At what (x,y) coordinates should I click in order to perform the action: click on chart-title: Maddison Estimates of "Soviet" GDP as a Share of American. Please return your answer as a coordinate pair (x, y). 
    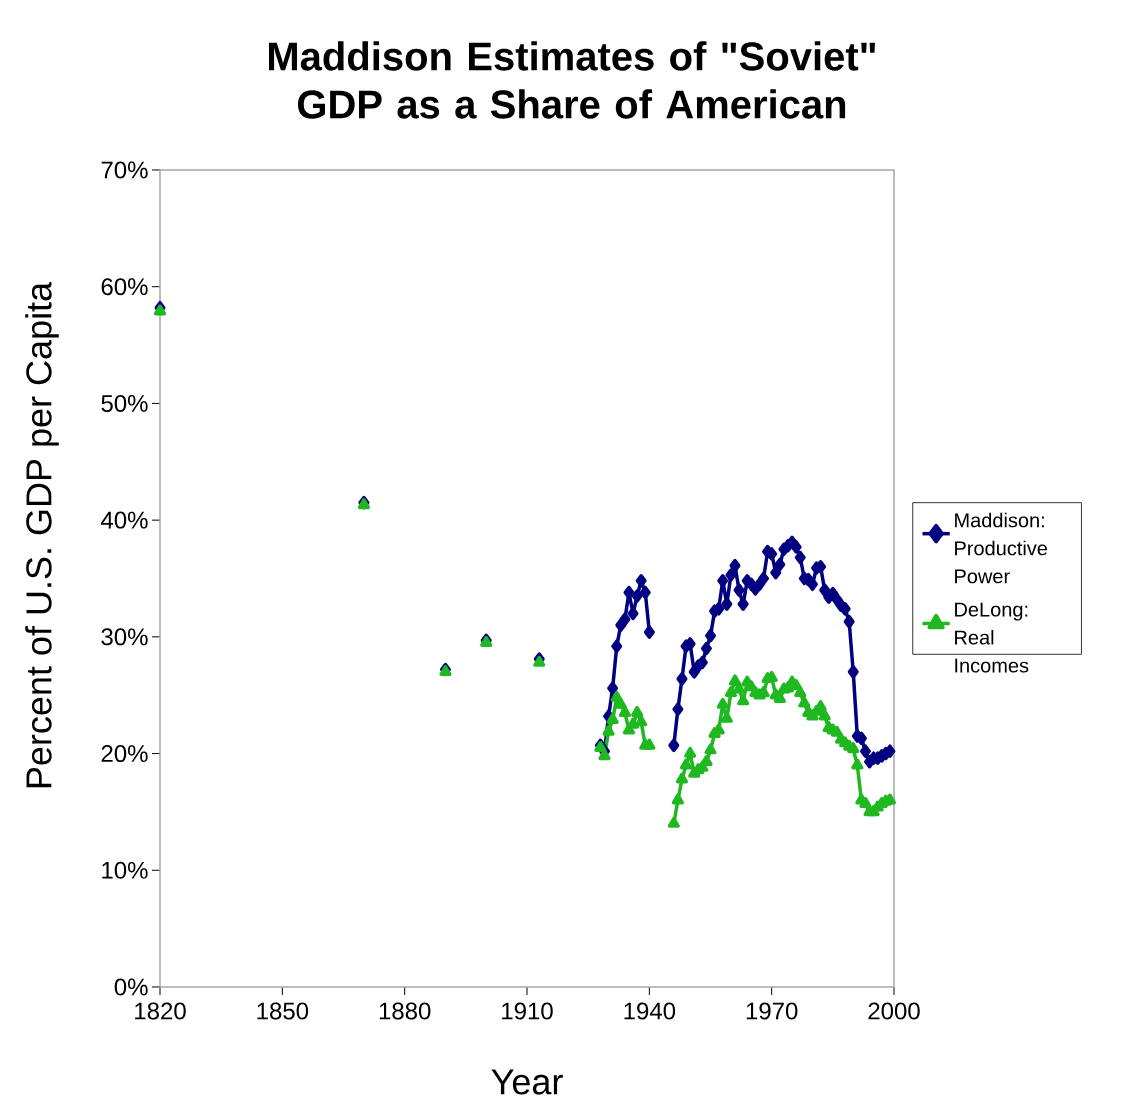
    Looking at the image, I should click on (572, 80).